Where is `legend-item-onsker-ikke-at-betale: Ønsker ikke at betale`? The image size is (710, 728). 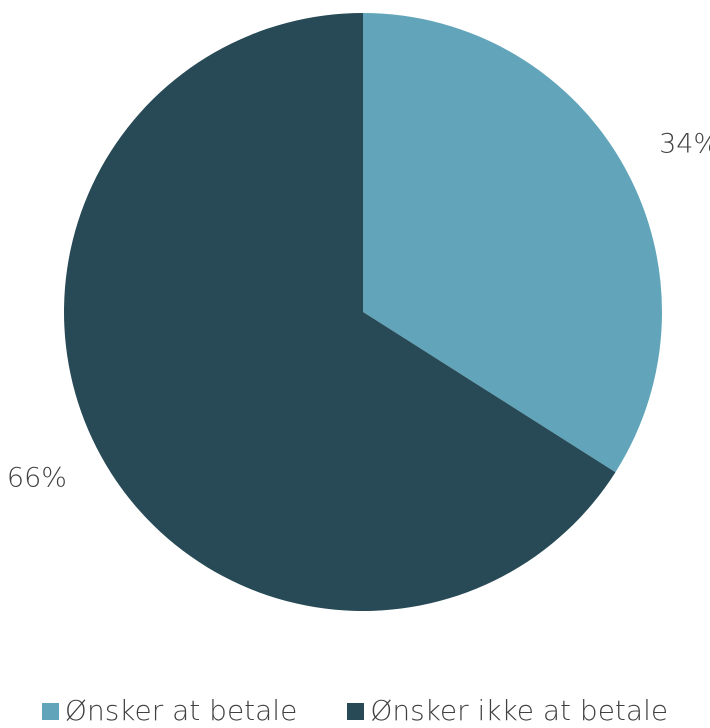 legend-item-onsker-ikke-at-betale: Ønsker ikke at betale is located at coordinates (507, 711).